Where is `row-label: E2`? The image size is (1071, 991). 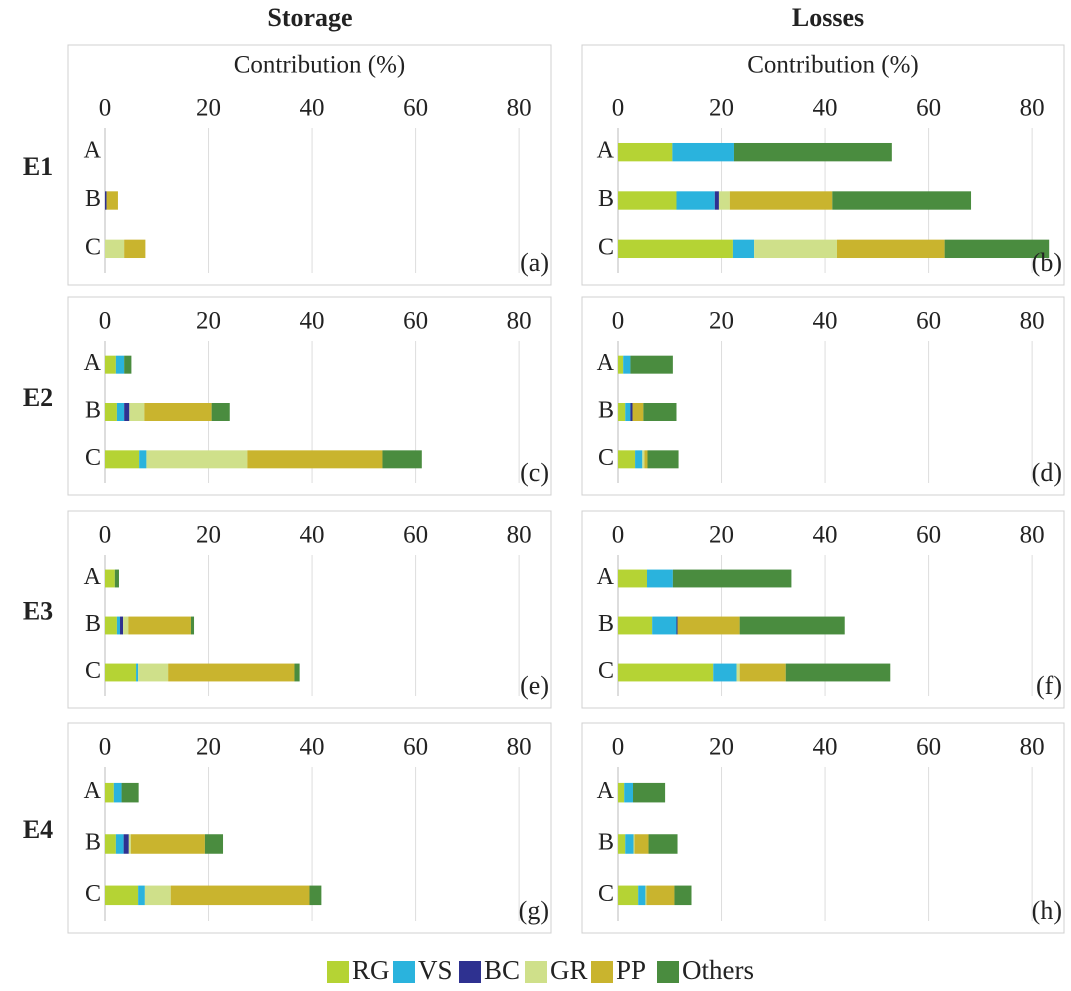 row-label: E2 is located at coordinates (38, 397).